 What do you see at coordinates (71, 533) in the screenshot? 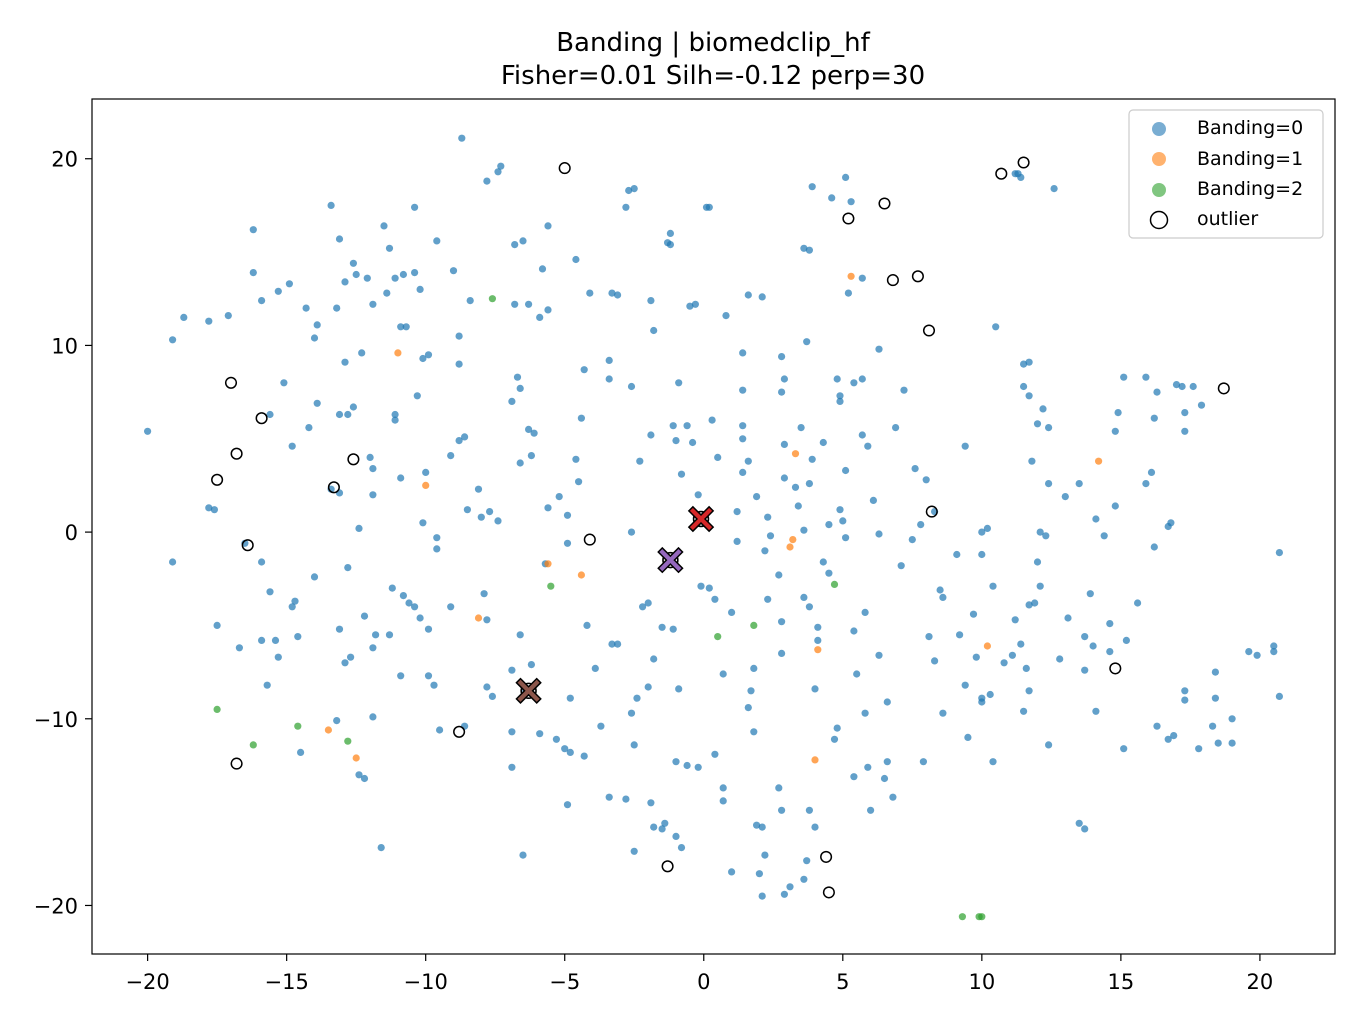
I see `y-tick-label: 0` at bounding box center [71, 533].